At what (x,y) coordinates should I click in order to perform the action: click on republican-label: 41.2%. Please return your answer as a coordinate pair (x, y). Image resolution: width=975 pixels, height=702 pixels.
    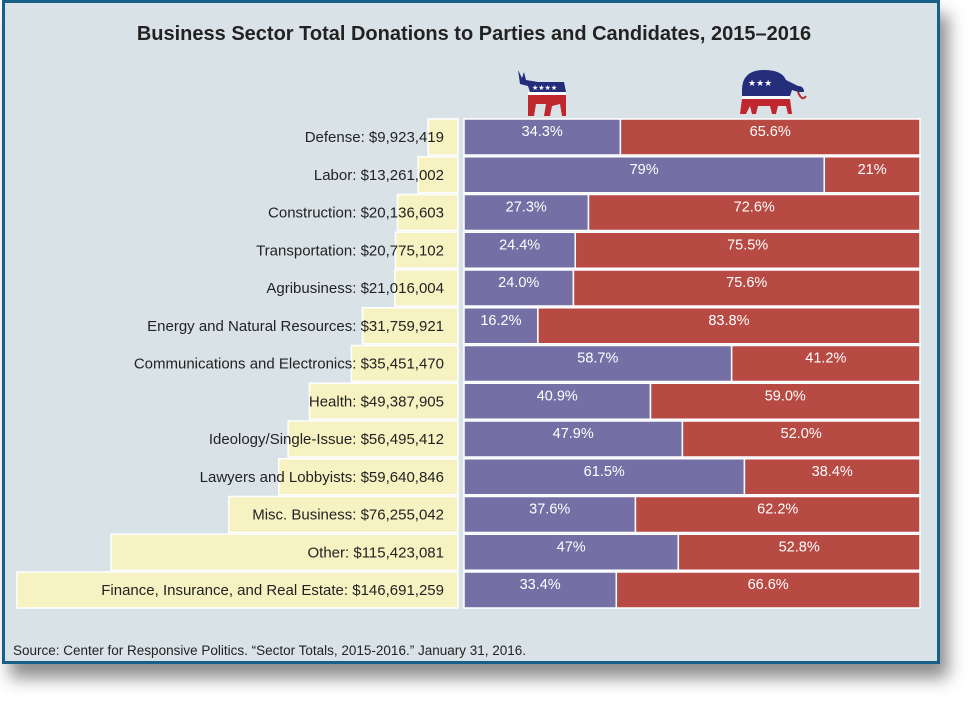
    Looking at the image, I should click on (825, 359).